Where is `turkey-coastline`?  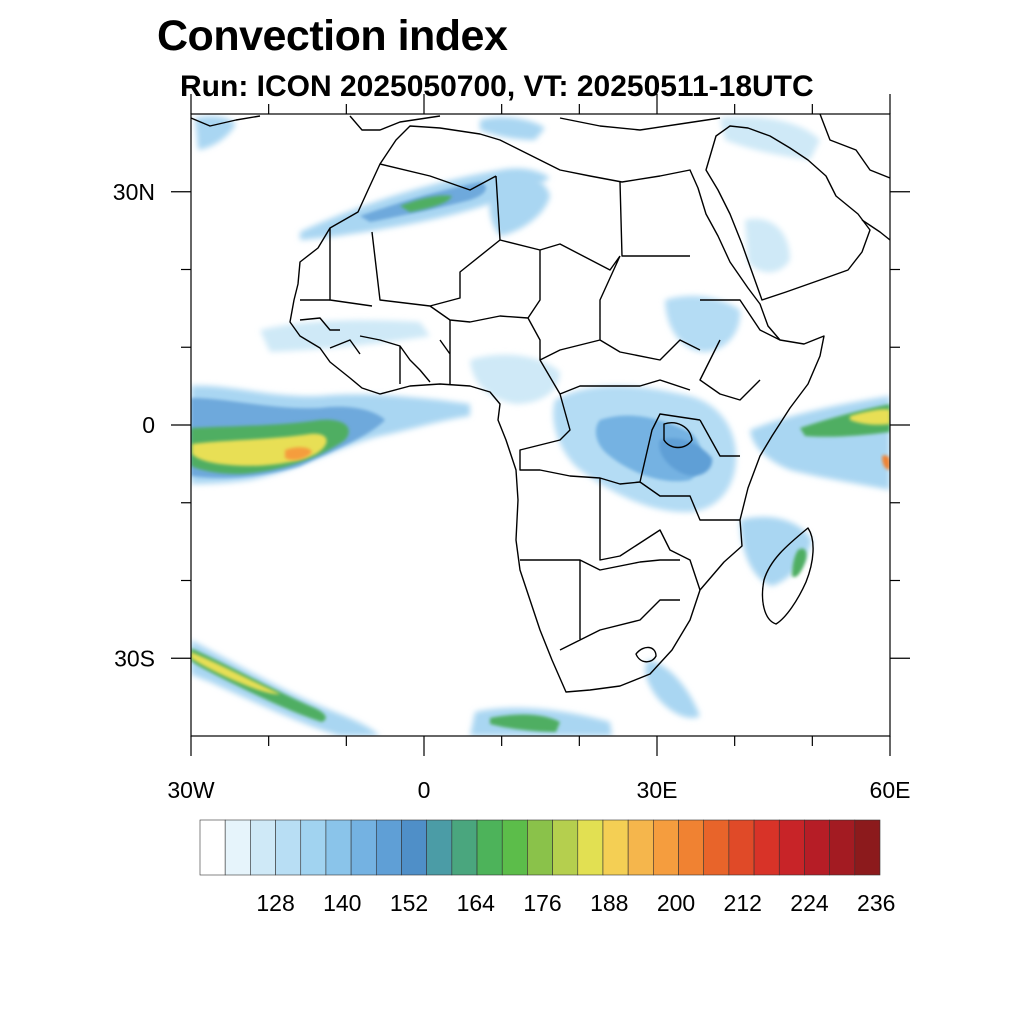 turkey-coastline is located at coordinates (640, 124).